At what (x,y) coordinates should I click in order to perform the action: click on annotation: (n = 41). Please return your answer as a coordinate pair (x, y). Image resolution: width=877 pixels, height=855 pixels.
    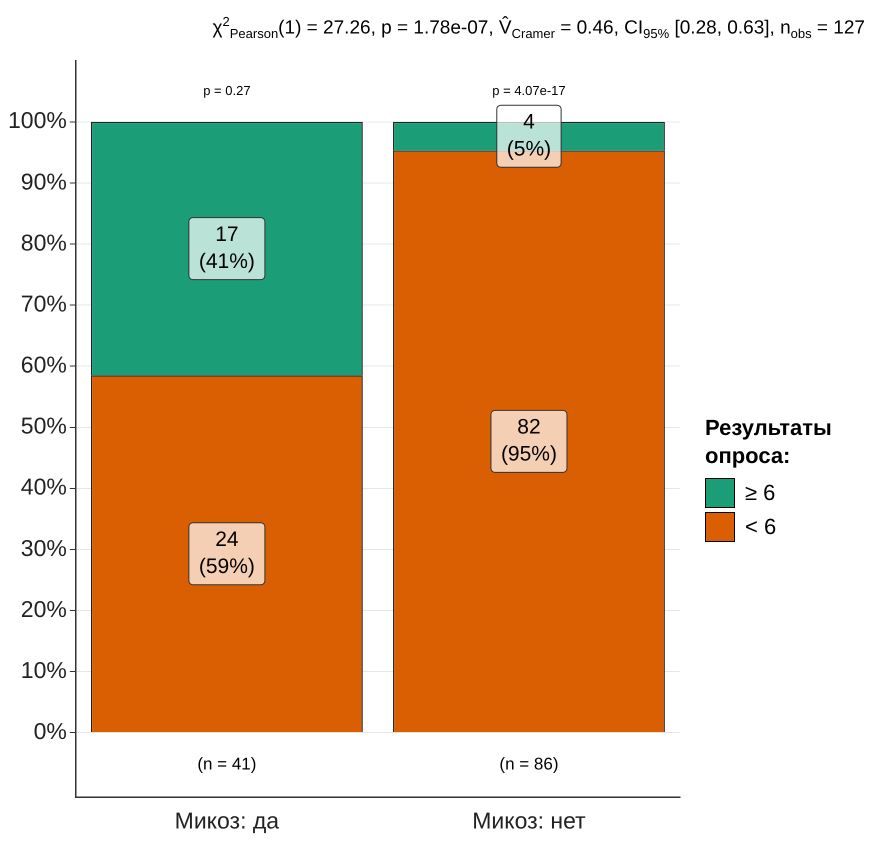
    Looking at the image, I should click on (226, 764).